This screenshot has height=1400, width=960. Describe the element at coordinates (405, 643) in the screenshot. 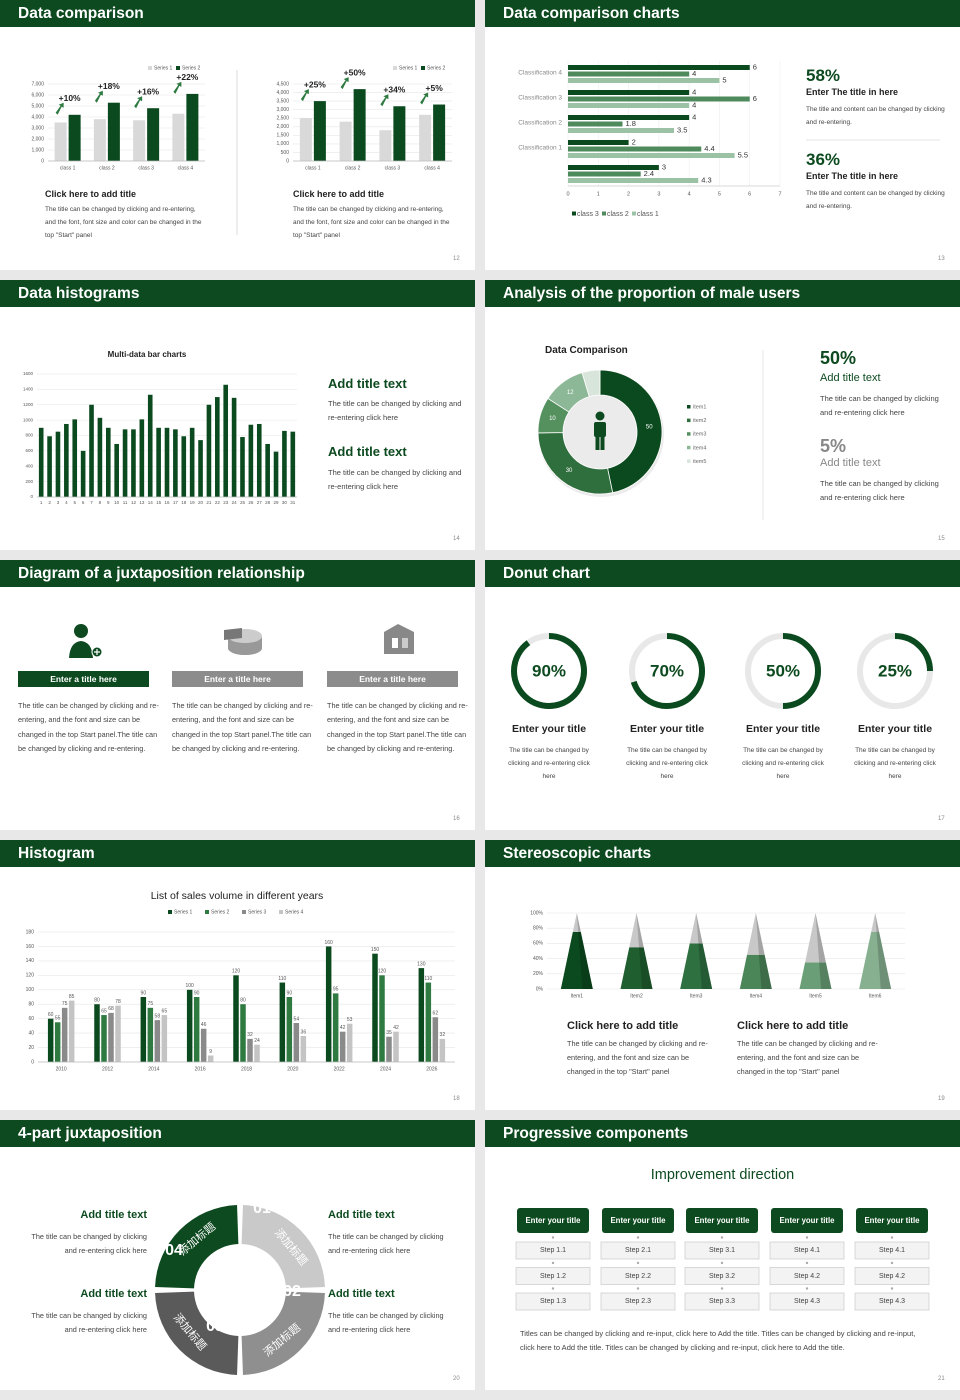

I see `icon-window` at that location.